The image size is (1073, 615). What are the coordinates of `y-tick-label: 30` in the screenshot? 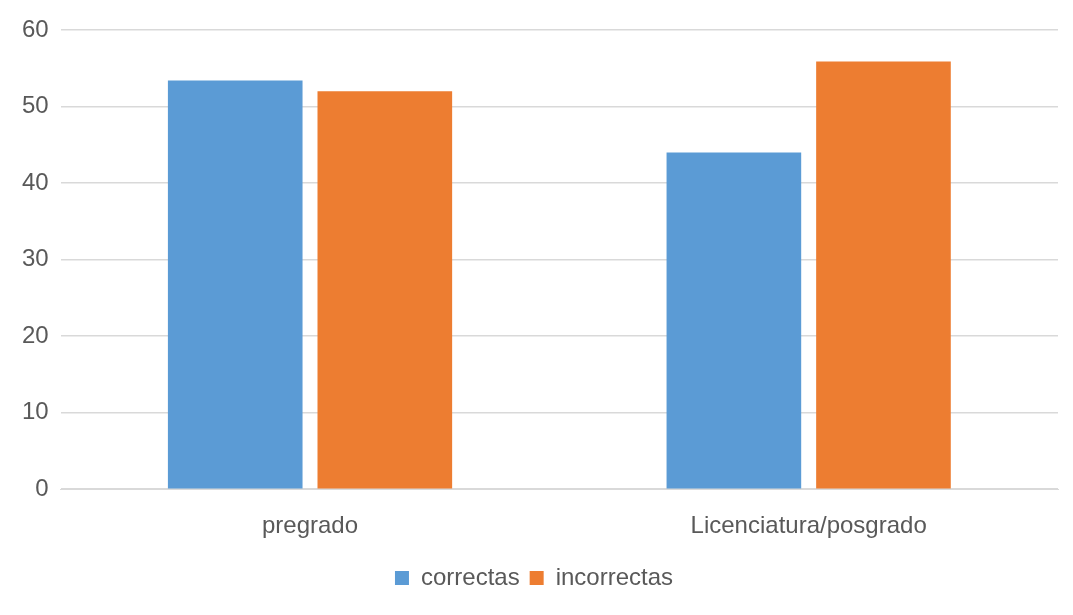 It's located at (35, 258).